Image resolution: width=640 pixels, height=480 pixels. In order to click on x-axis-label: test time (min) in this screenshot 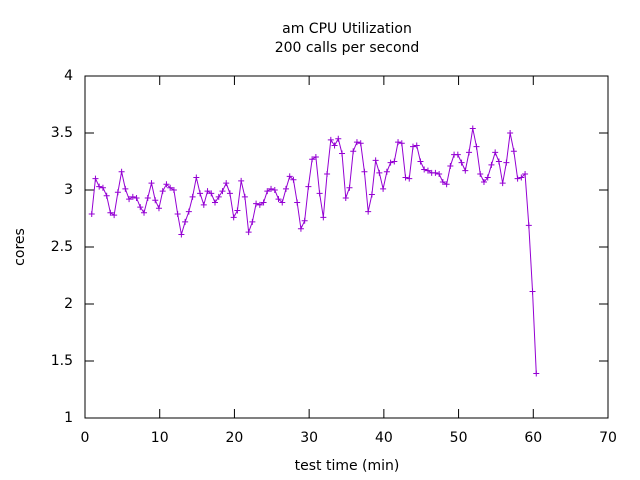, I will do `click(347, 466)`.